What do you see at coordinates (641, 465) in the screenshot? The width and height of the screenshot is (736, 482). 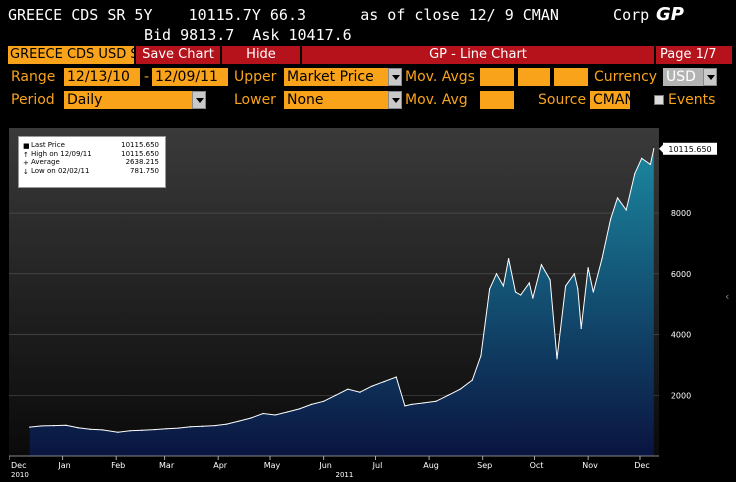 I see `x-tick-label: Dec` at bounding box center [641, 465].